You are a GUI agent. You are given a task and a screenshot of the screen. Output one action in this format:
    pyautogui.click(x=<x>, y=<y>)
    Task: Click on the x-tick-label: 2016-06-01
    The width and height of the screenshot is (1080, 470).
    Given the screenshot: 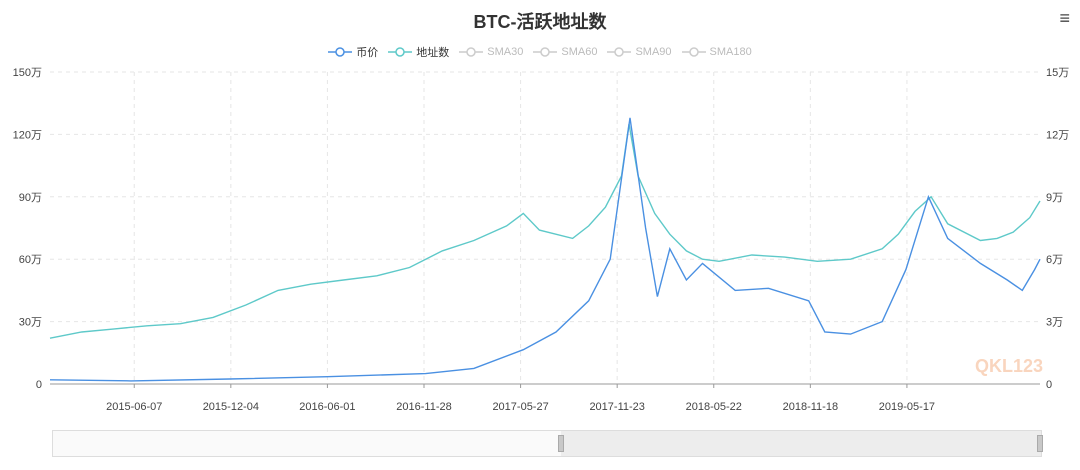 What is the action you would take?
    pyautogui.click(x=327, y=407)
    